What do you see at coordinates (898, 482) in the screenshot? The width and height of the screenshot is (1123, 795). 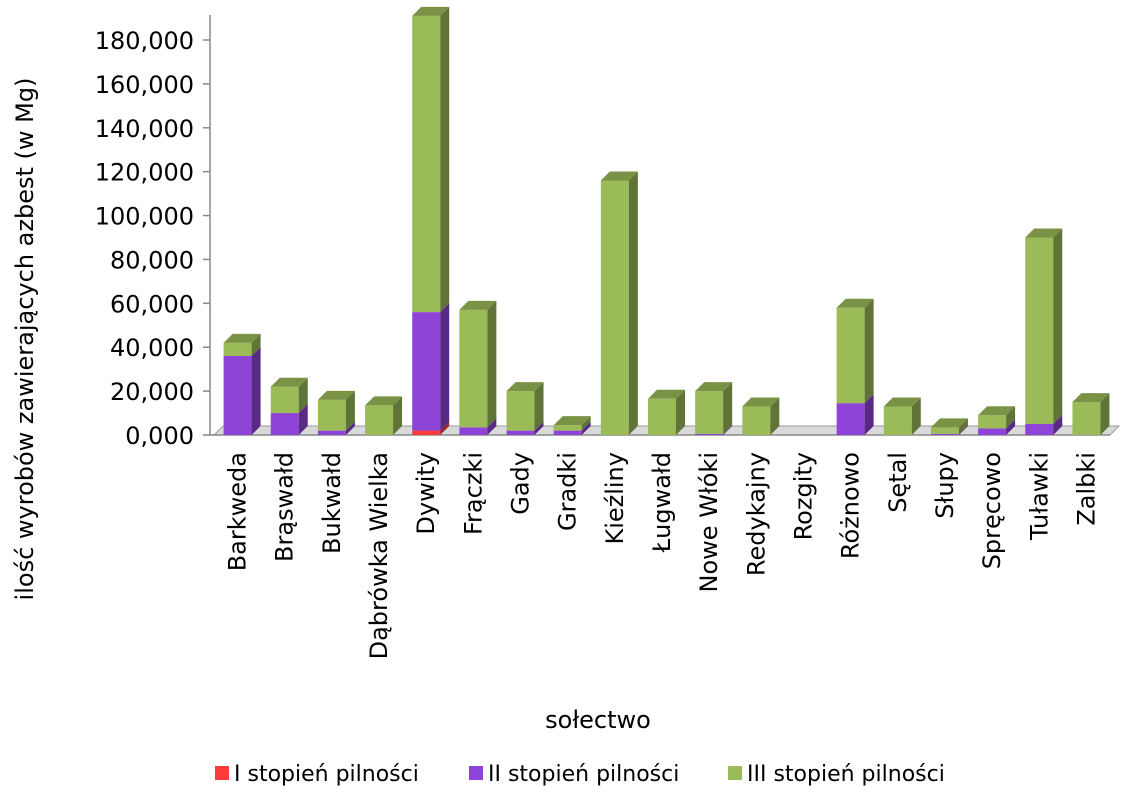 I see `x-tick-label: Sętal` at bounding box center [898, 482].